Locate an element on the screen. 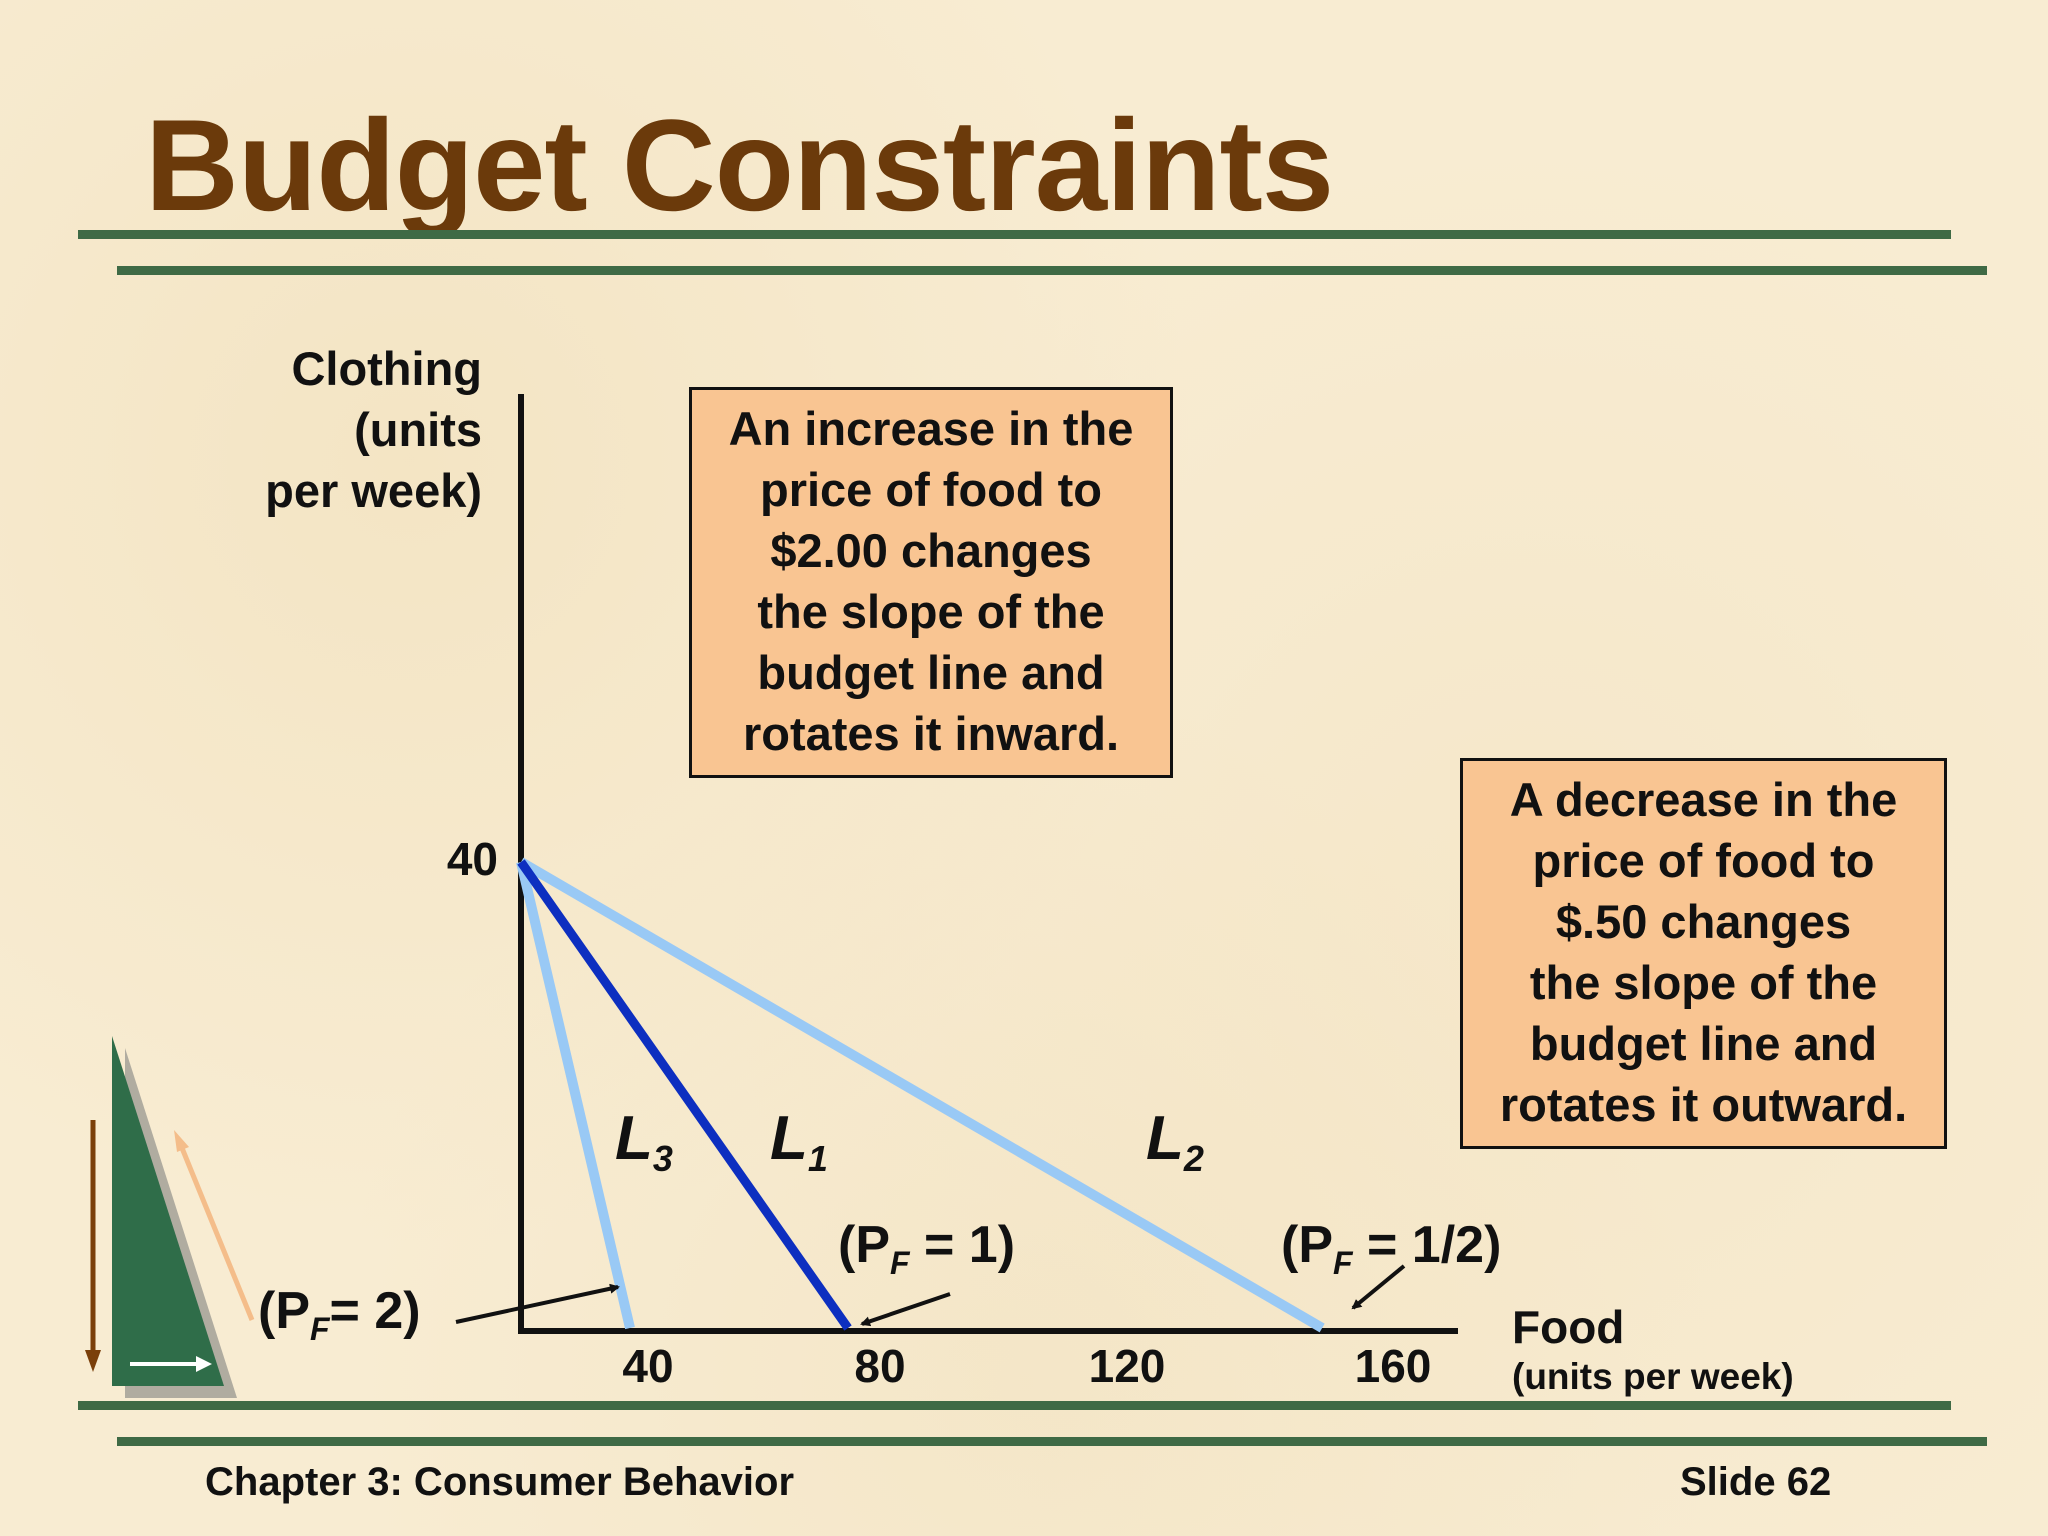  pointer-arrow-l3 is located at coordinates (537, 1303).